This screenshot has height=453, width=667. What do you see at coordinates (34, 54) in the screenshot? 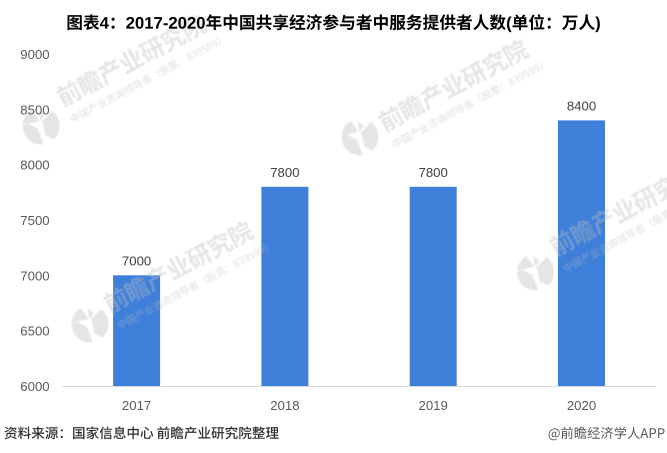
I see `svg-text: 9000` at bounding box center [34, 54].